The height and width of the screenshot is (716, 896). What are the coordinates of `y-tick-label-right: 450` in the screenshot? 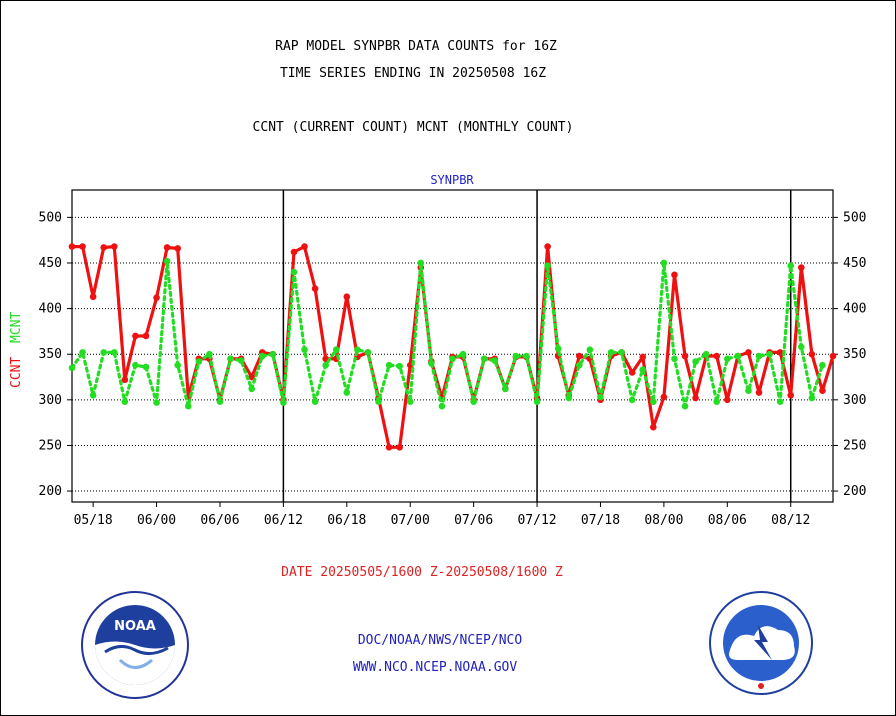 It's located at (854, 263).